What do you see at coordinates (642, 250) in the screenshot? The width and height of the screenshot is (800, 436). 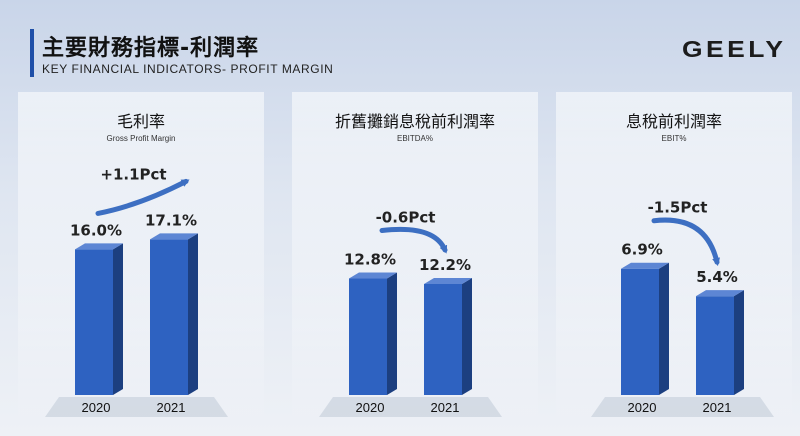 I see `value-label: 6.9%` at bounding box center [642, 250].